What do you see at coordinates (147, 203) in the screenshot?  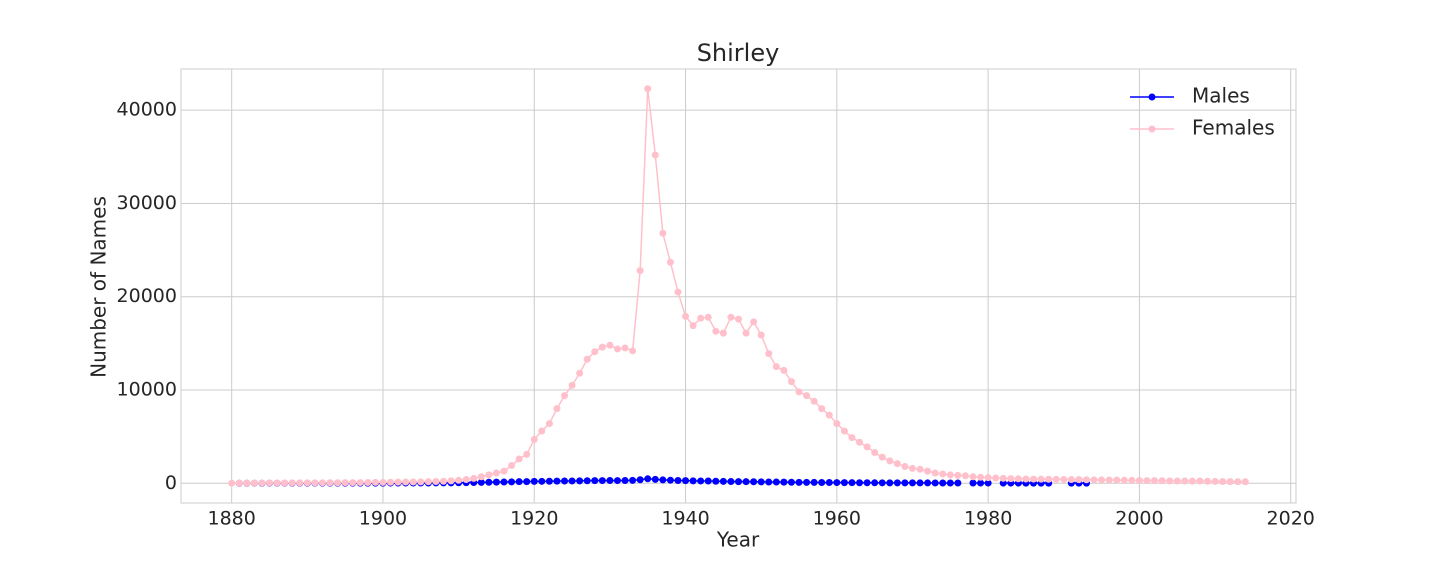 I see `y-tick-label: 30000` at bounding box center [147, 203].